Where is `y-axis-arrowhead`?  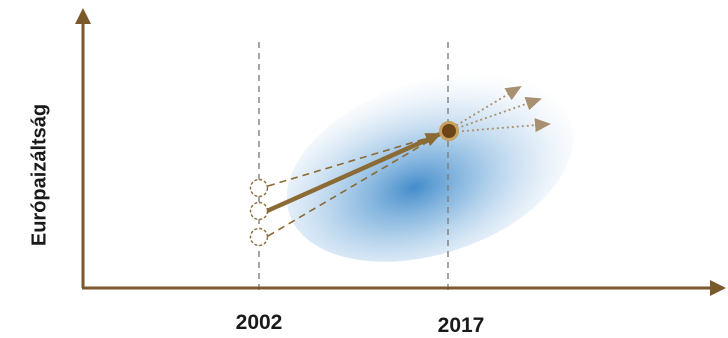 y-axis-arrowhead is located at coordinates (83, 16).